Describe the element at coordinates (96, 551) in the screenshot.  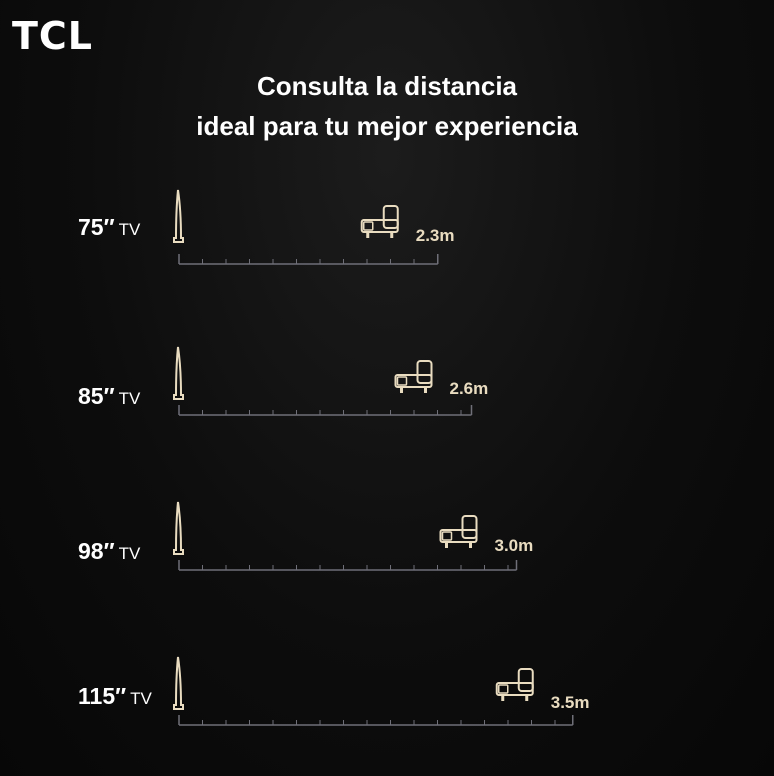
I see `tv-size: 98″` at that location.